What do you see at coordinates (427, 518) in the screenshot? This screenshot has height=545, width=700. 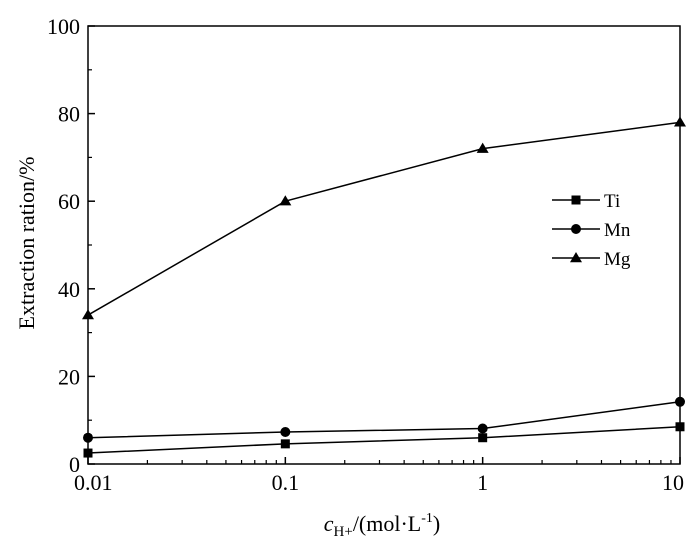 I see `x-axis-superscript: -1` at bounding box center [427, 518].